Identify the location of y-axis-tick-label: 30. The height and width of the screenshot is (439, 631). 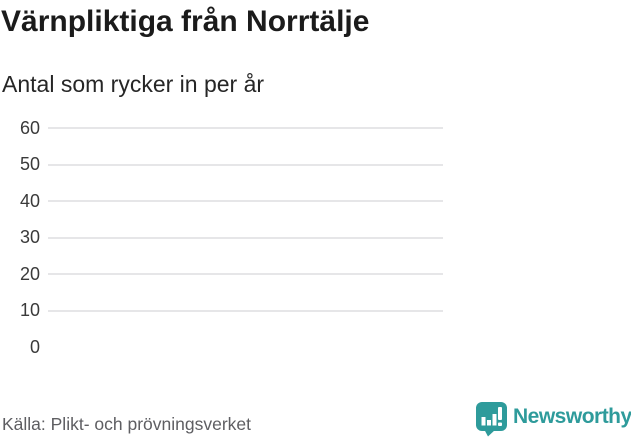
(29, 237).